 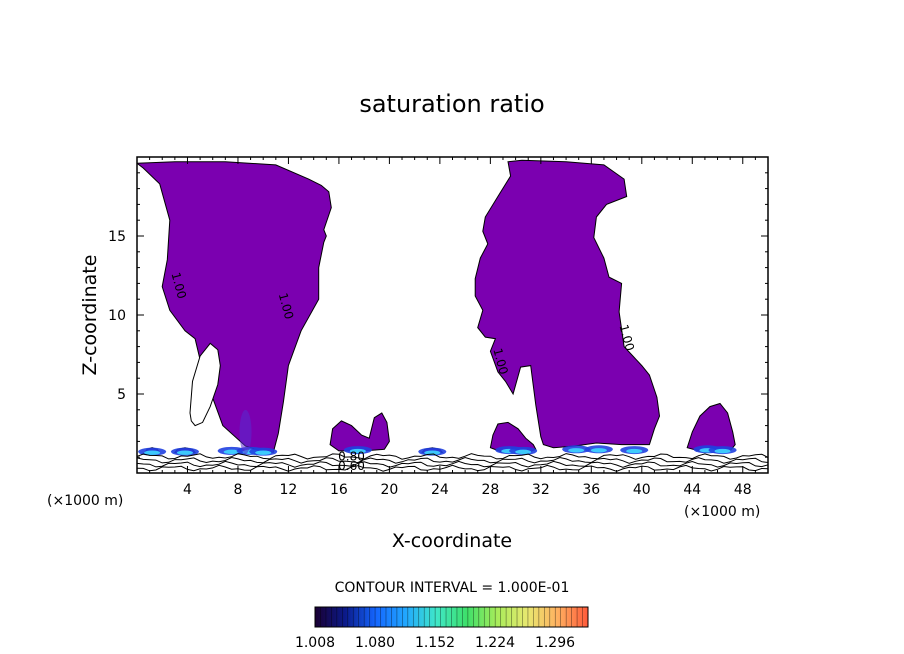 What do you see at coordinates (451, 617) in the screenshot?
I see `colorbar-divisions` at bounding box center [451, 617].